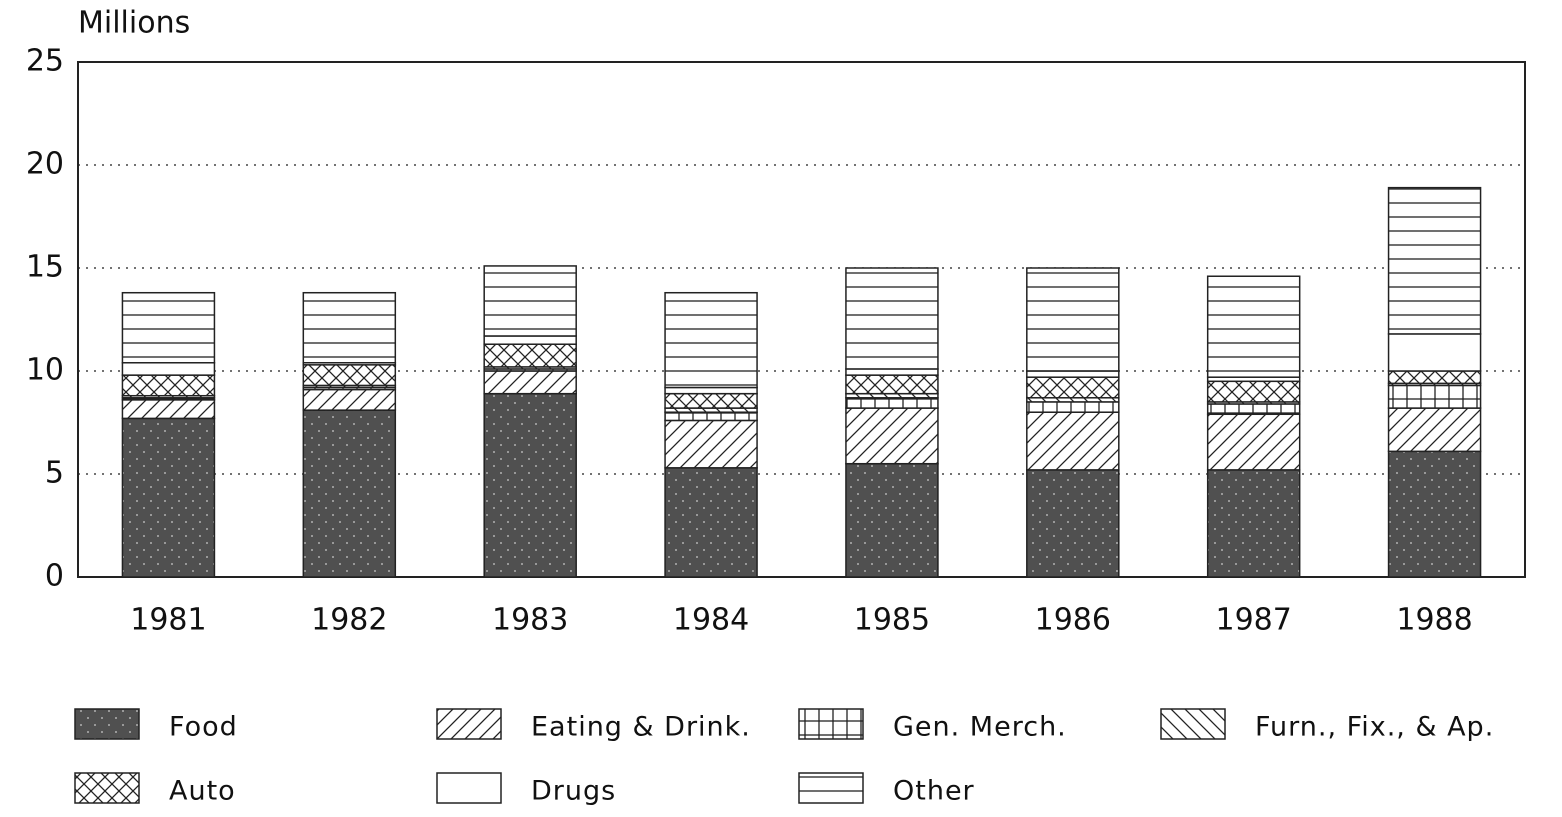 The height and width of the screenshot is (817, 1562). Describe the element at coordinates (54, 473) in the screenshot. I see `y-tick-label: 5` at that location.